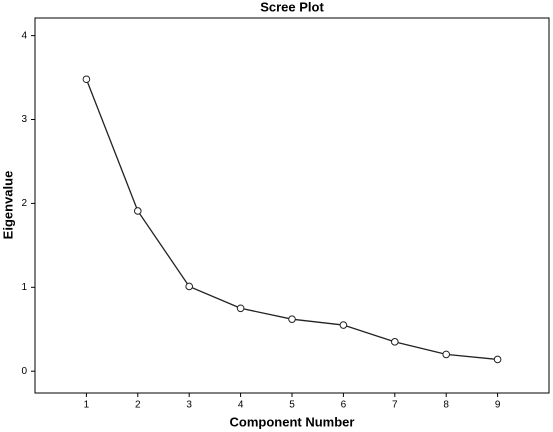 This screenshot has width=553, height=432. What do you see at coordinates (24, 35) in the screenshot?
I see `y-tick-label: 4` at bounding box center [24, 35].